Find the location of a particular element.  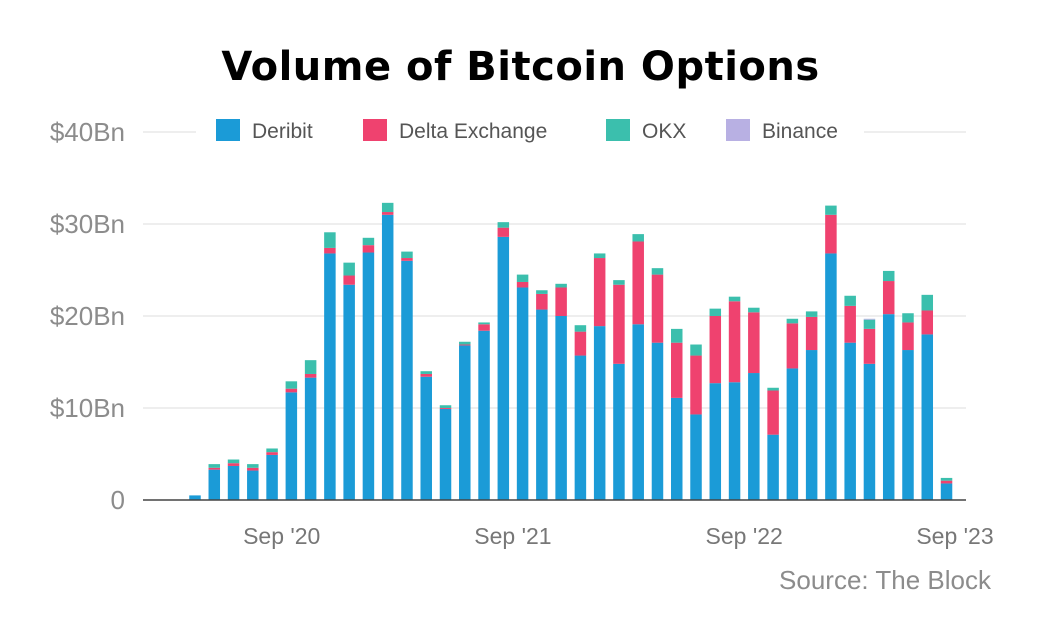

legend: Deribit Delta Exchange OKX Binance is located at coordinates (530, 130).